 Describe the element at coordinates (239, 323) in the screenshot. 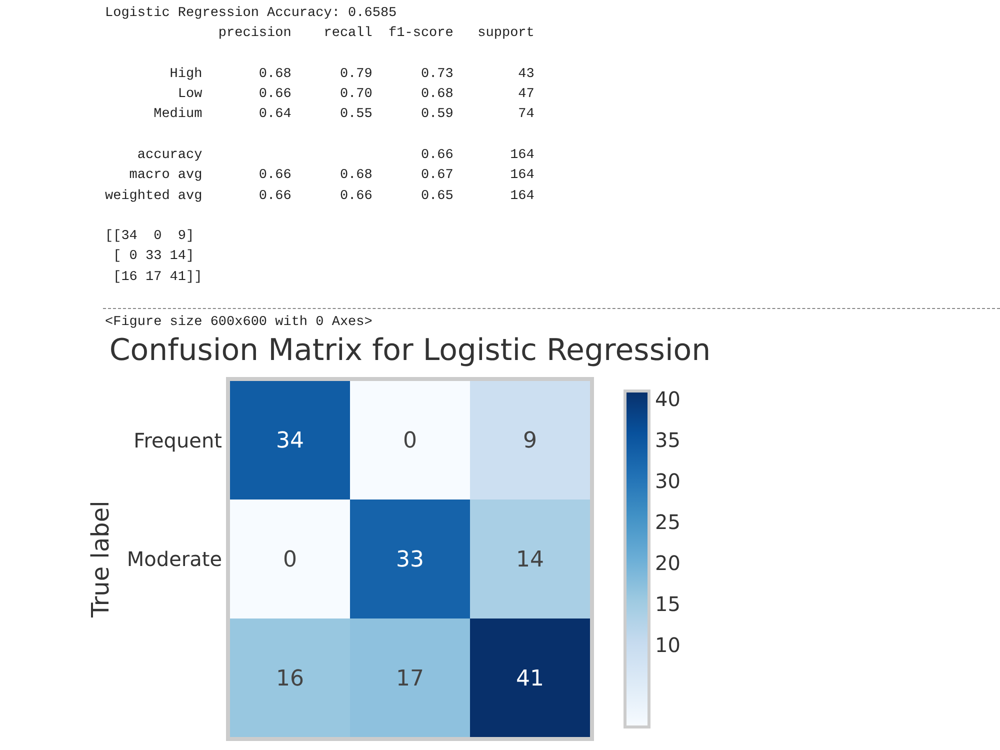

I see `text: <Figure size 600x600 with 0 Axes>` at that location.